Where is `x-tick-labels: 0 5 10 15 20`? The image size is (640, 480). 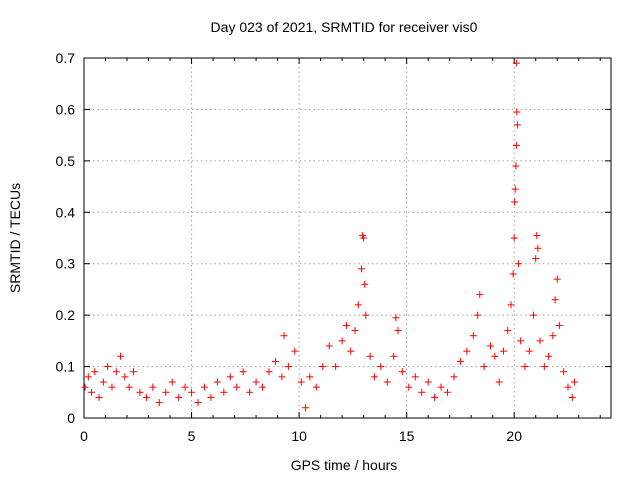 x-tick-labels: 0 5 10 15 20 is located at coordinates (301, 436).